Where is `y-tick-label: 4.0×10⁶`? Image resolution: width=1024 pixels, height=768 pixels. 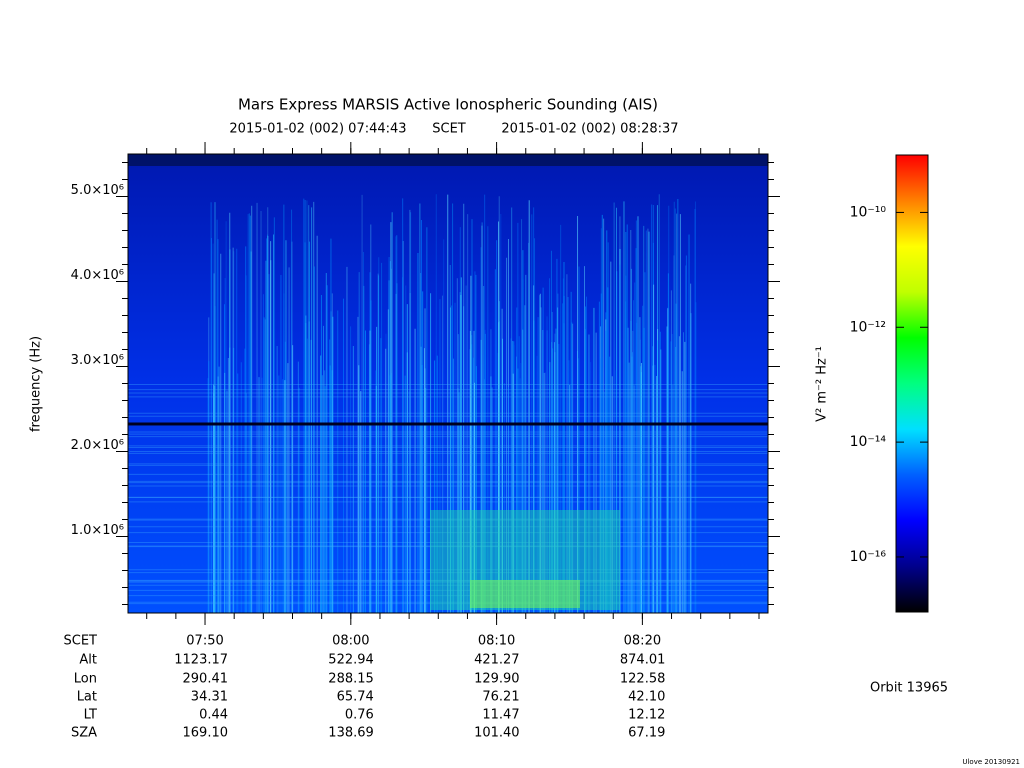 y-tick-label: 4.0×10⁶ is located at coordinates (97, 275).